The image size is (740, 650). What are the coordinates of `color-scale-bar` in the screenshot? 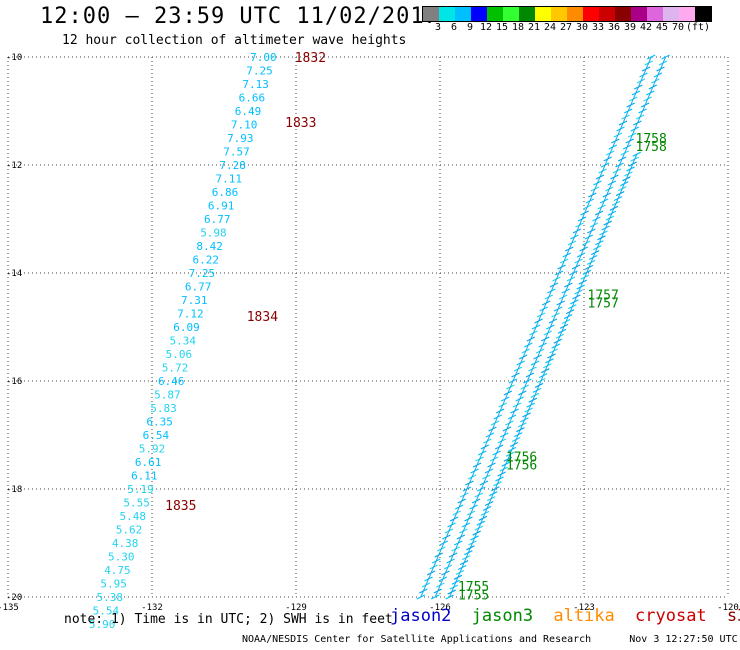 It's located at (567, 14).